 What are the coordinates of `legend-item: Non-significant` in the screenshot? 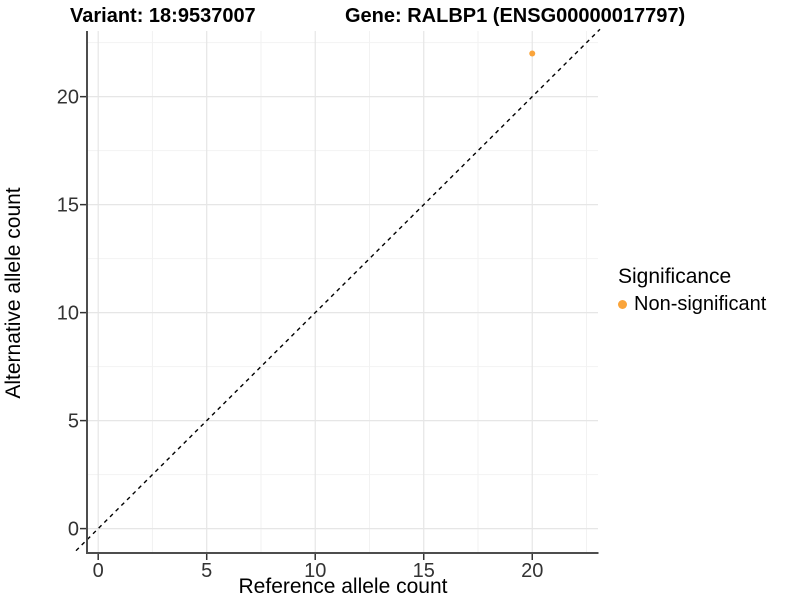 It's located at (689, 304).